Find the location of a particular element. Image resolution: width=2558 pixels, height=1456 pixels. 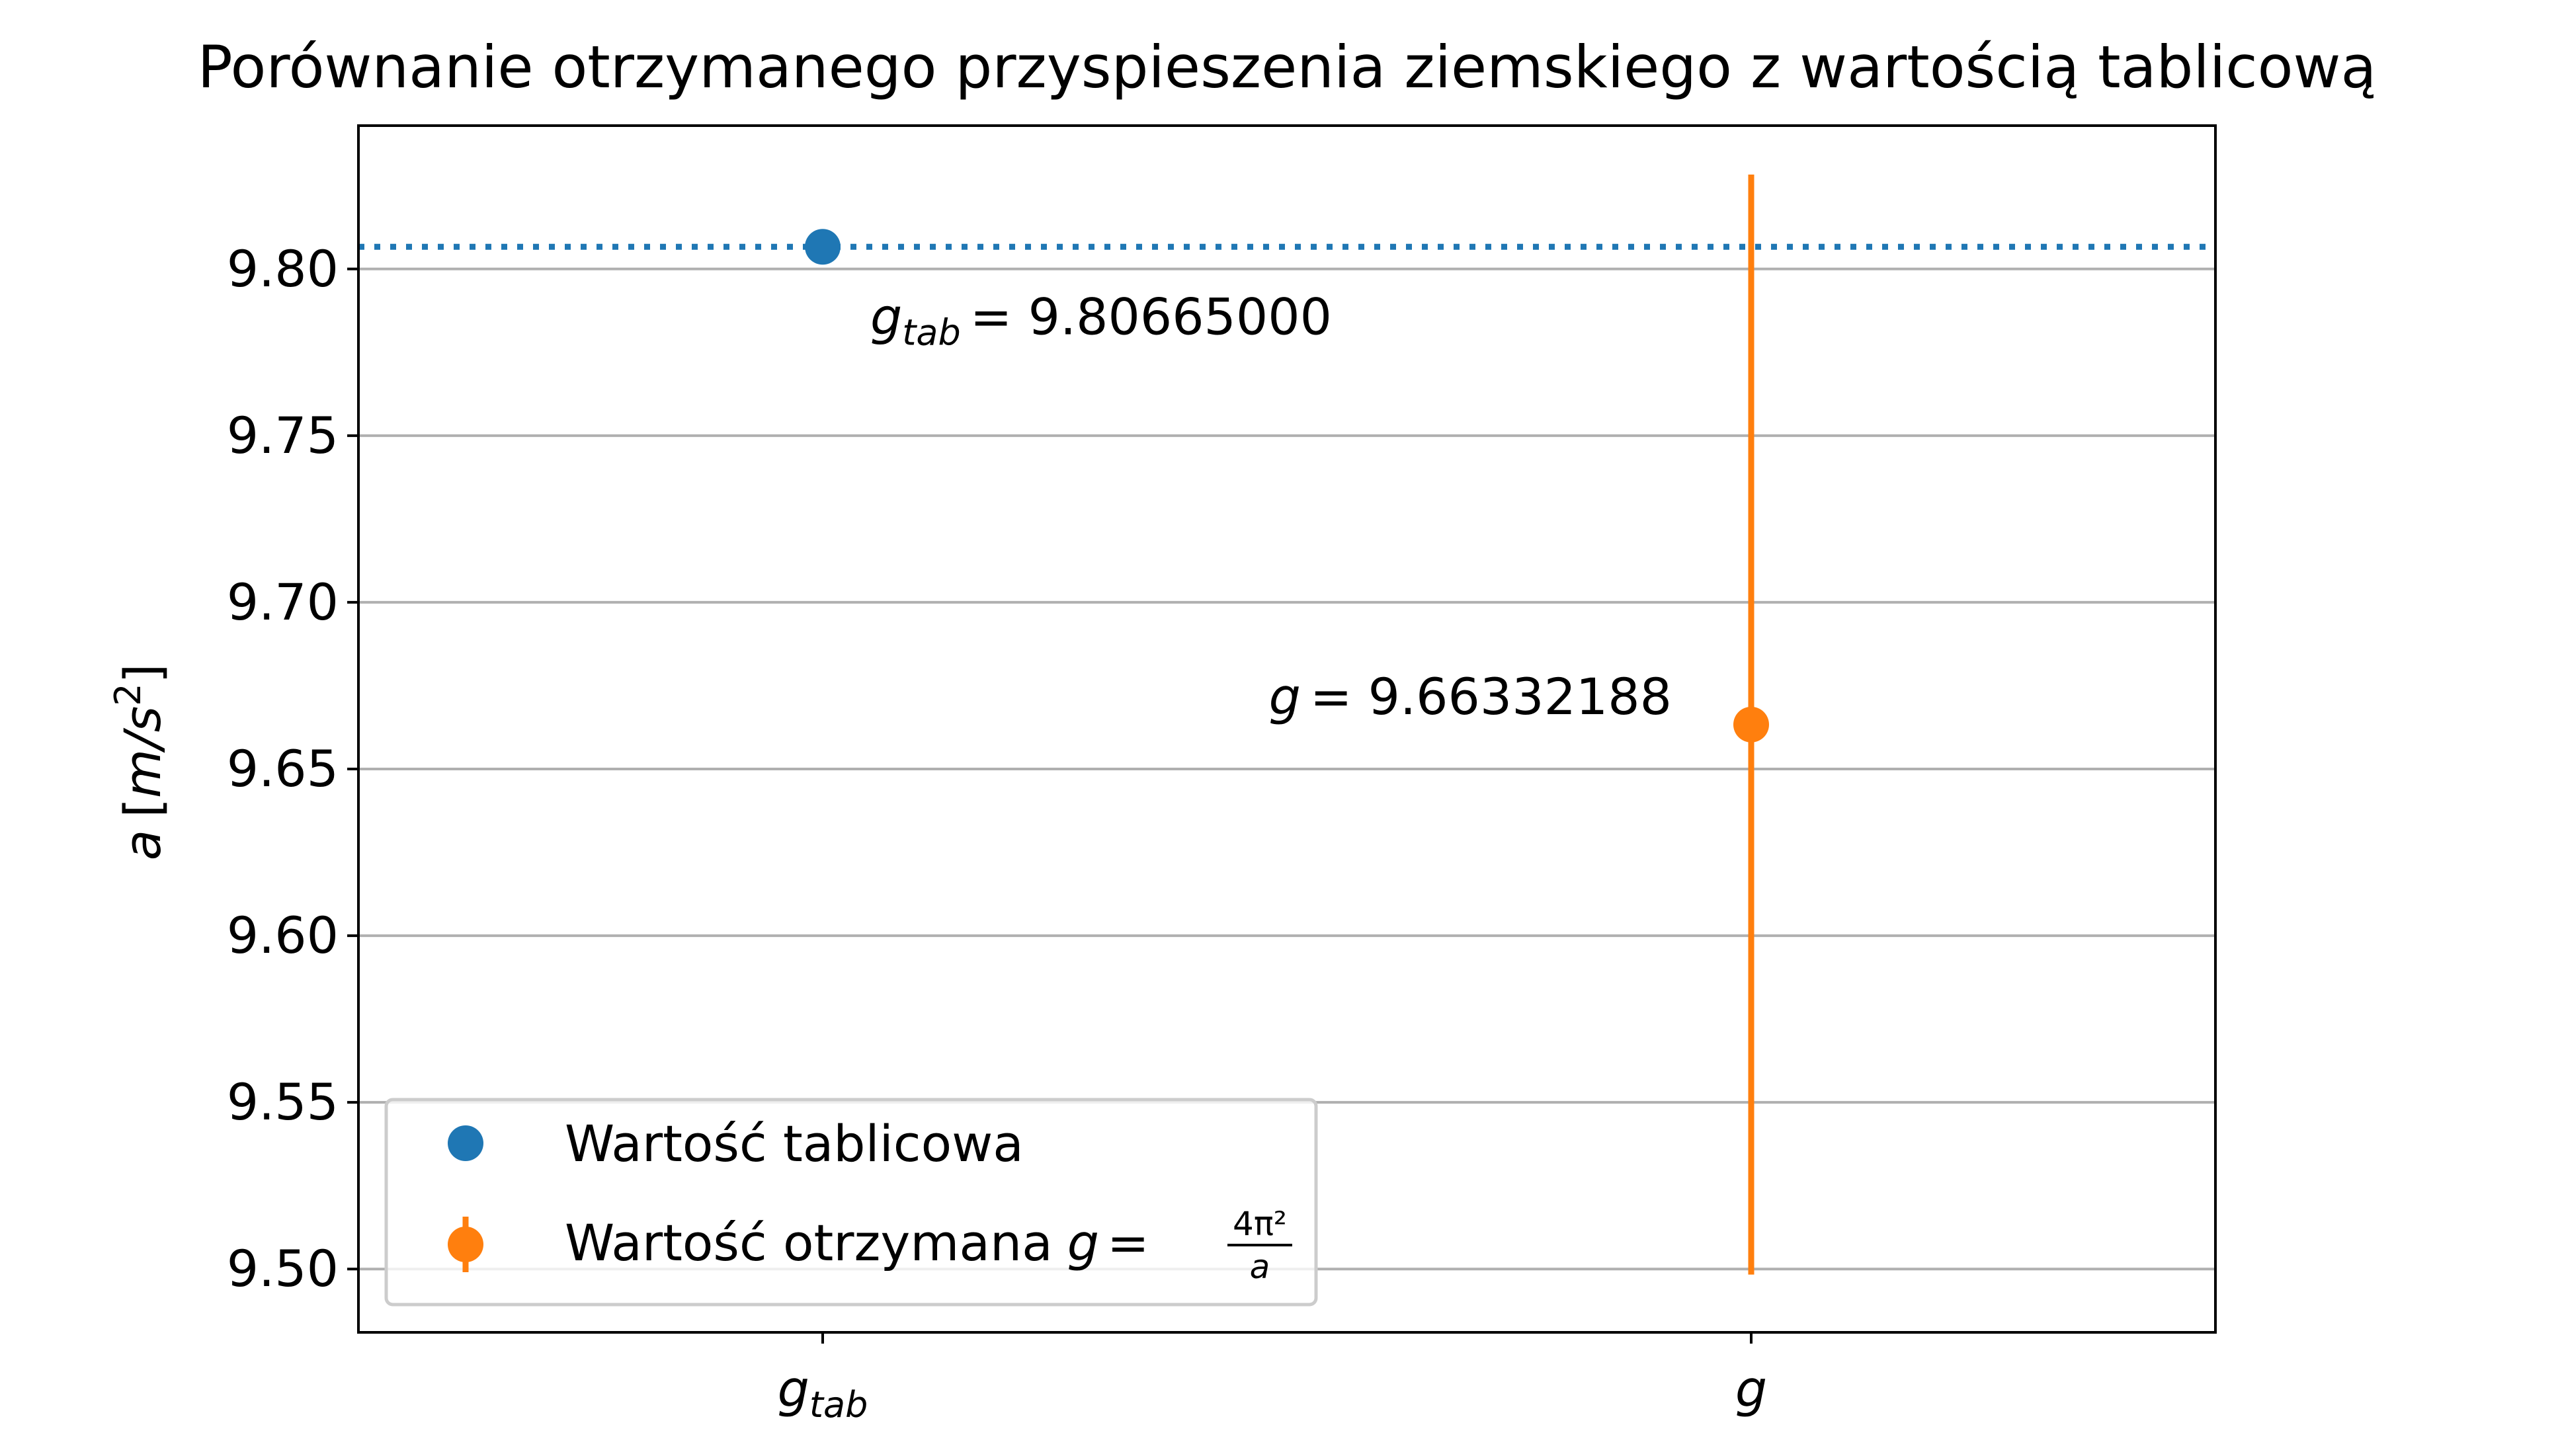

legend-marker-tablicowa is located at coordinates (465, 1143).